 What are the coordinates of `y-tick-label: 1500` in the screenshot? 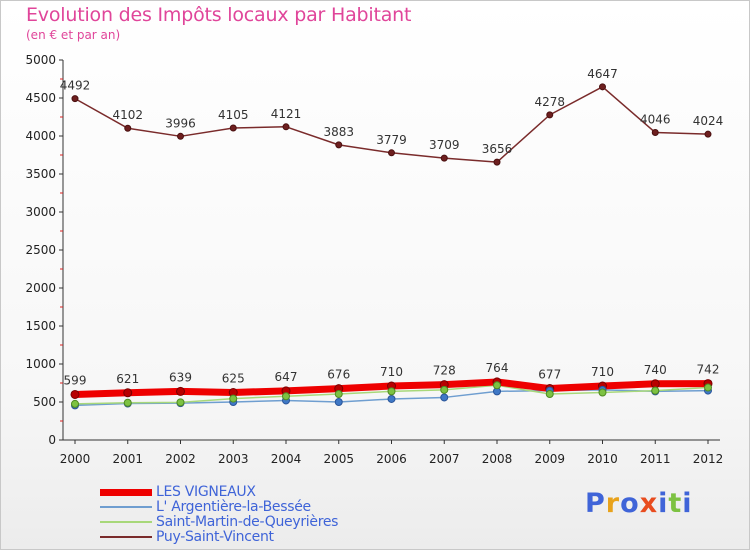 It's located at (40, 326).